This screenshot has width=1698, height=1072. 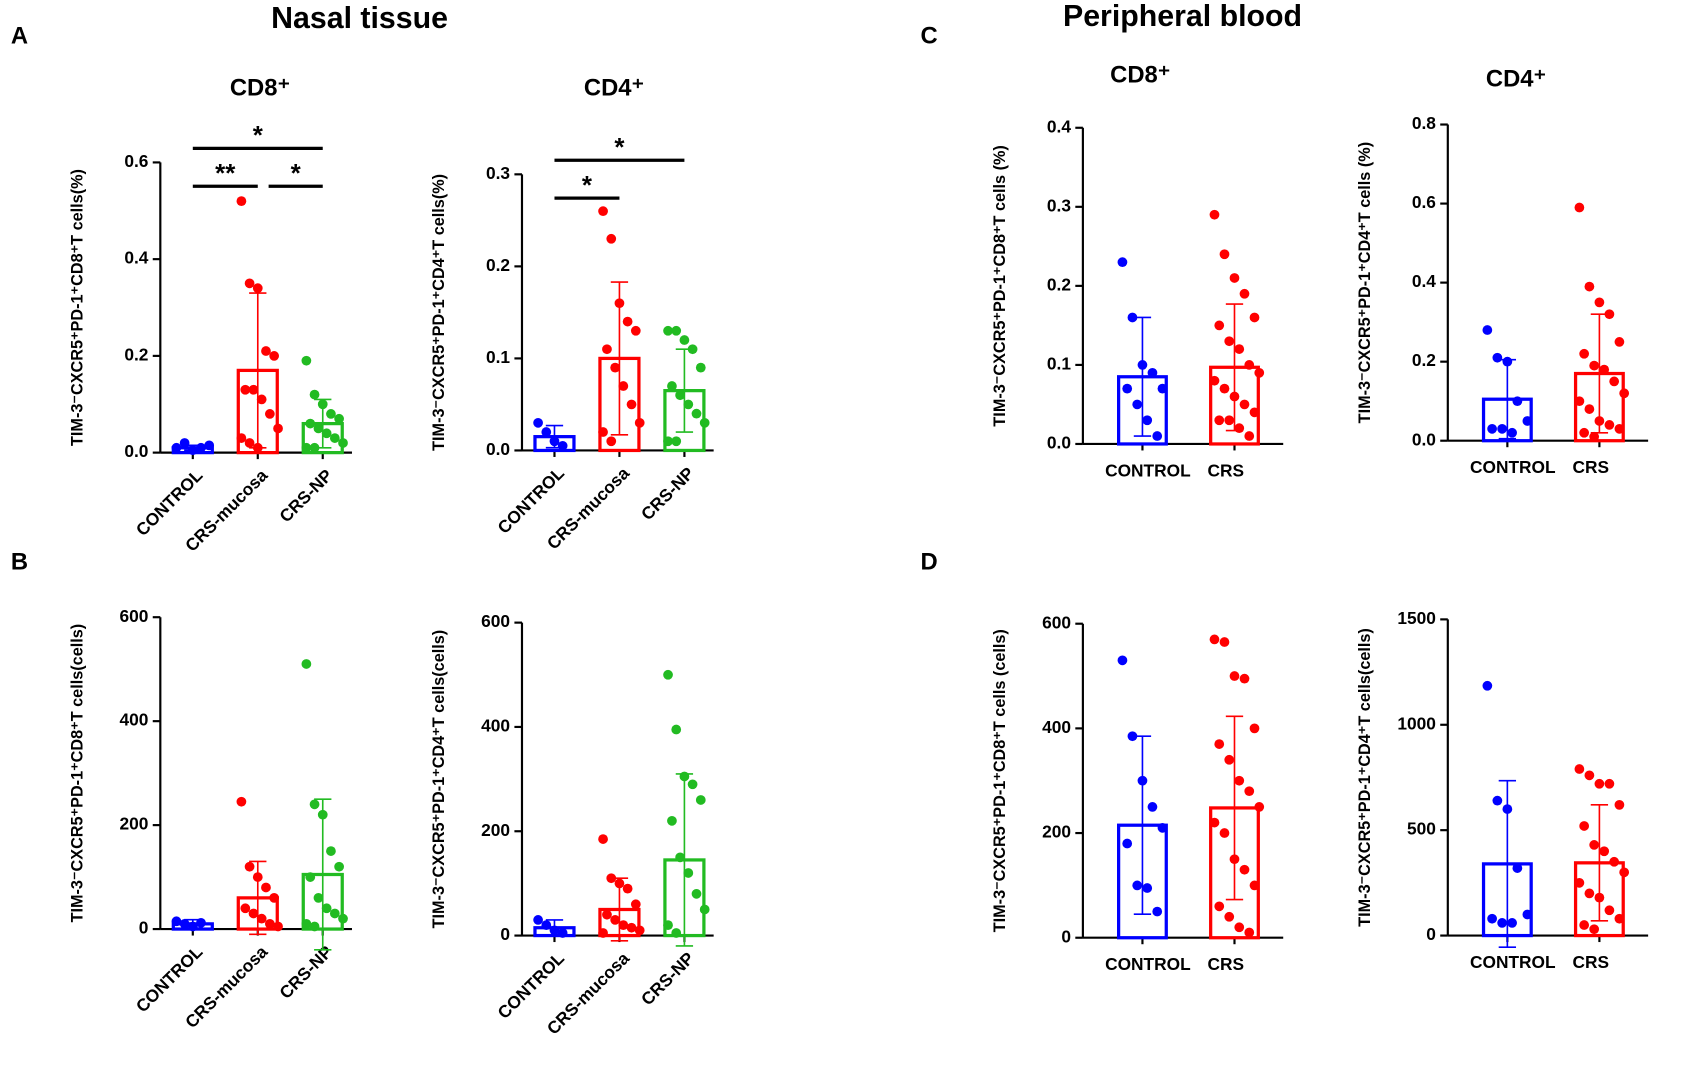 I want to click on y-tick-label: 0.8, so click(x=1424, y=123).